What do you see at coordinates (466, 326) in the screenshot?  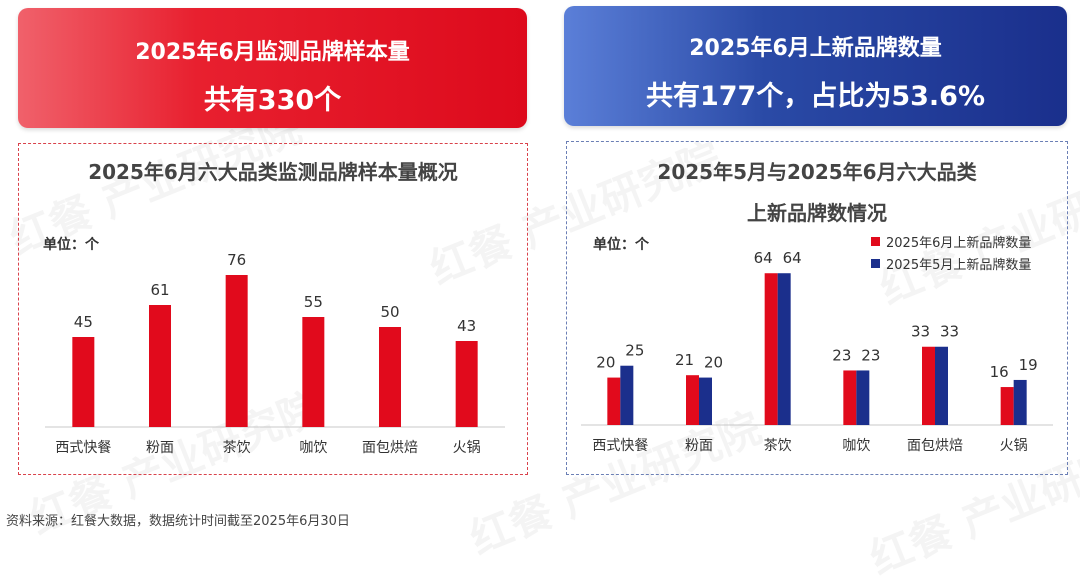 I see `data-label: 43` at bounding box center [466, 326].